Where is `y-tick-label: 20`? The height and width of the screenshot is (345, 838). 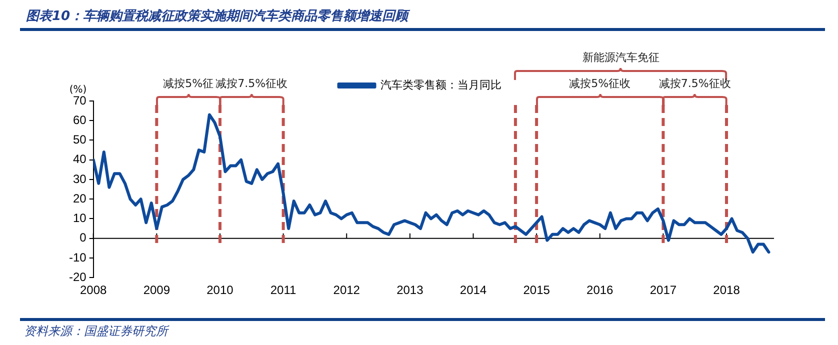
y-tick-label: 20 is located at coordinates (79, 198).